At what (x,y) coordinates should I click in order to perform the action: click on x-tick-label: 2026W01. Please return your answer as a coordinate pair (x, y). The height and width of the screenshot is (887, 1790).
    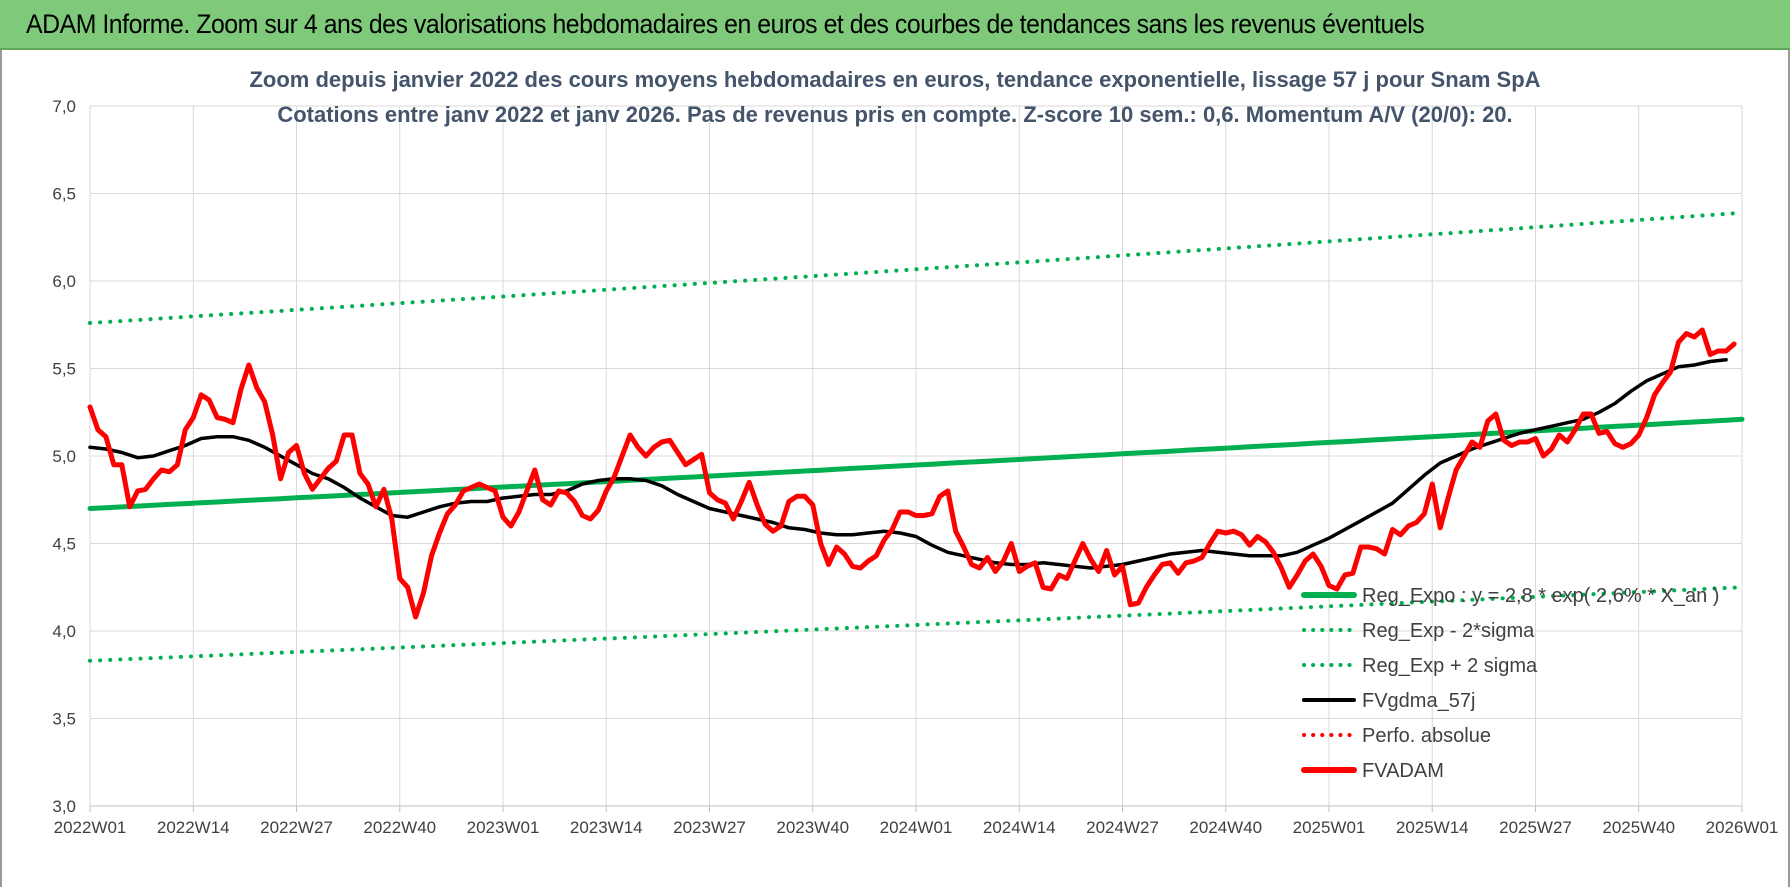
    Looking at the image, I should click on (1742, 827).